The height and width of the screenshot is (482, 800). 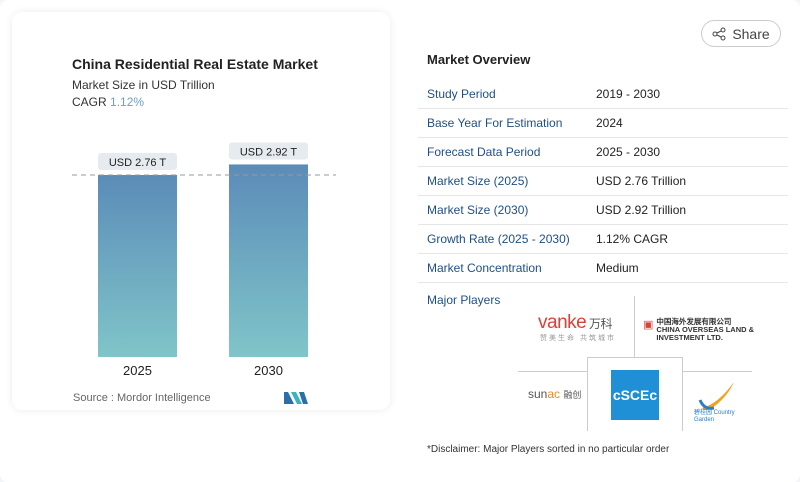 What do you see at coordinates (498, 239) in the screenshot?
I see `row-key: Growth Rate (2025 - 2030)` at bounding box center [498, 239].